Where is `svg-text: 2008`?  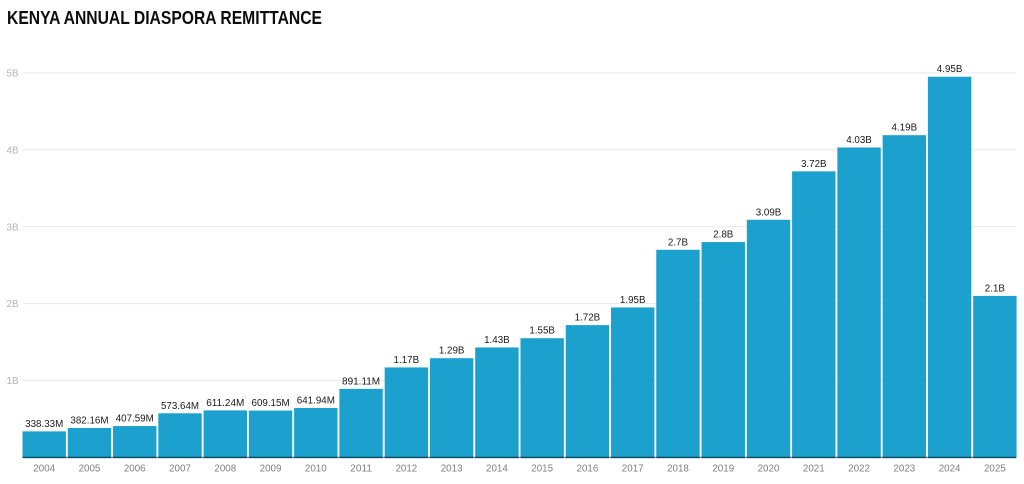
svg-text: 2008 is located at coordinates (225, 469).